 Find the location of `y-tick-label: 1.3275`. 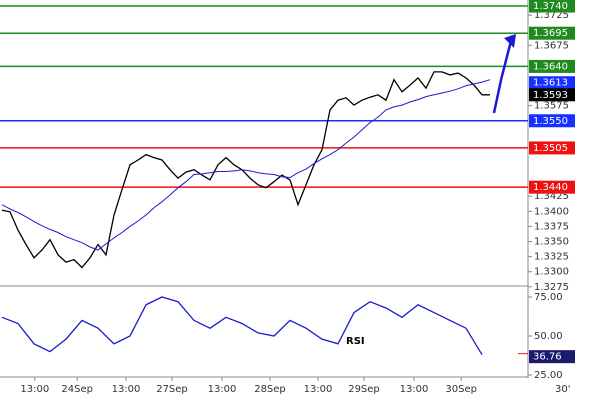

y-tick-label: 1.3275 is located at coordinates (551, 287).